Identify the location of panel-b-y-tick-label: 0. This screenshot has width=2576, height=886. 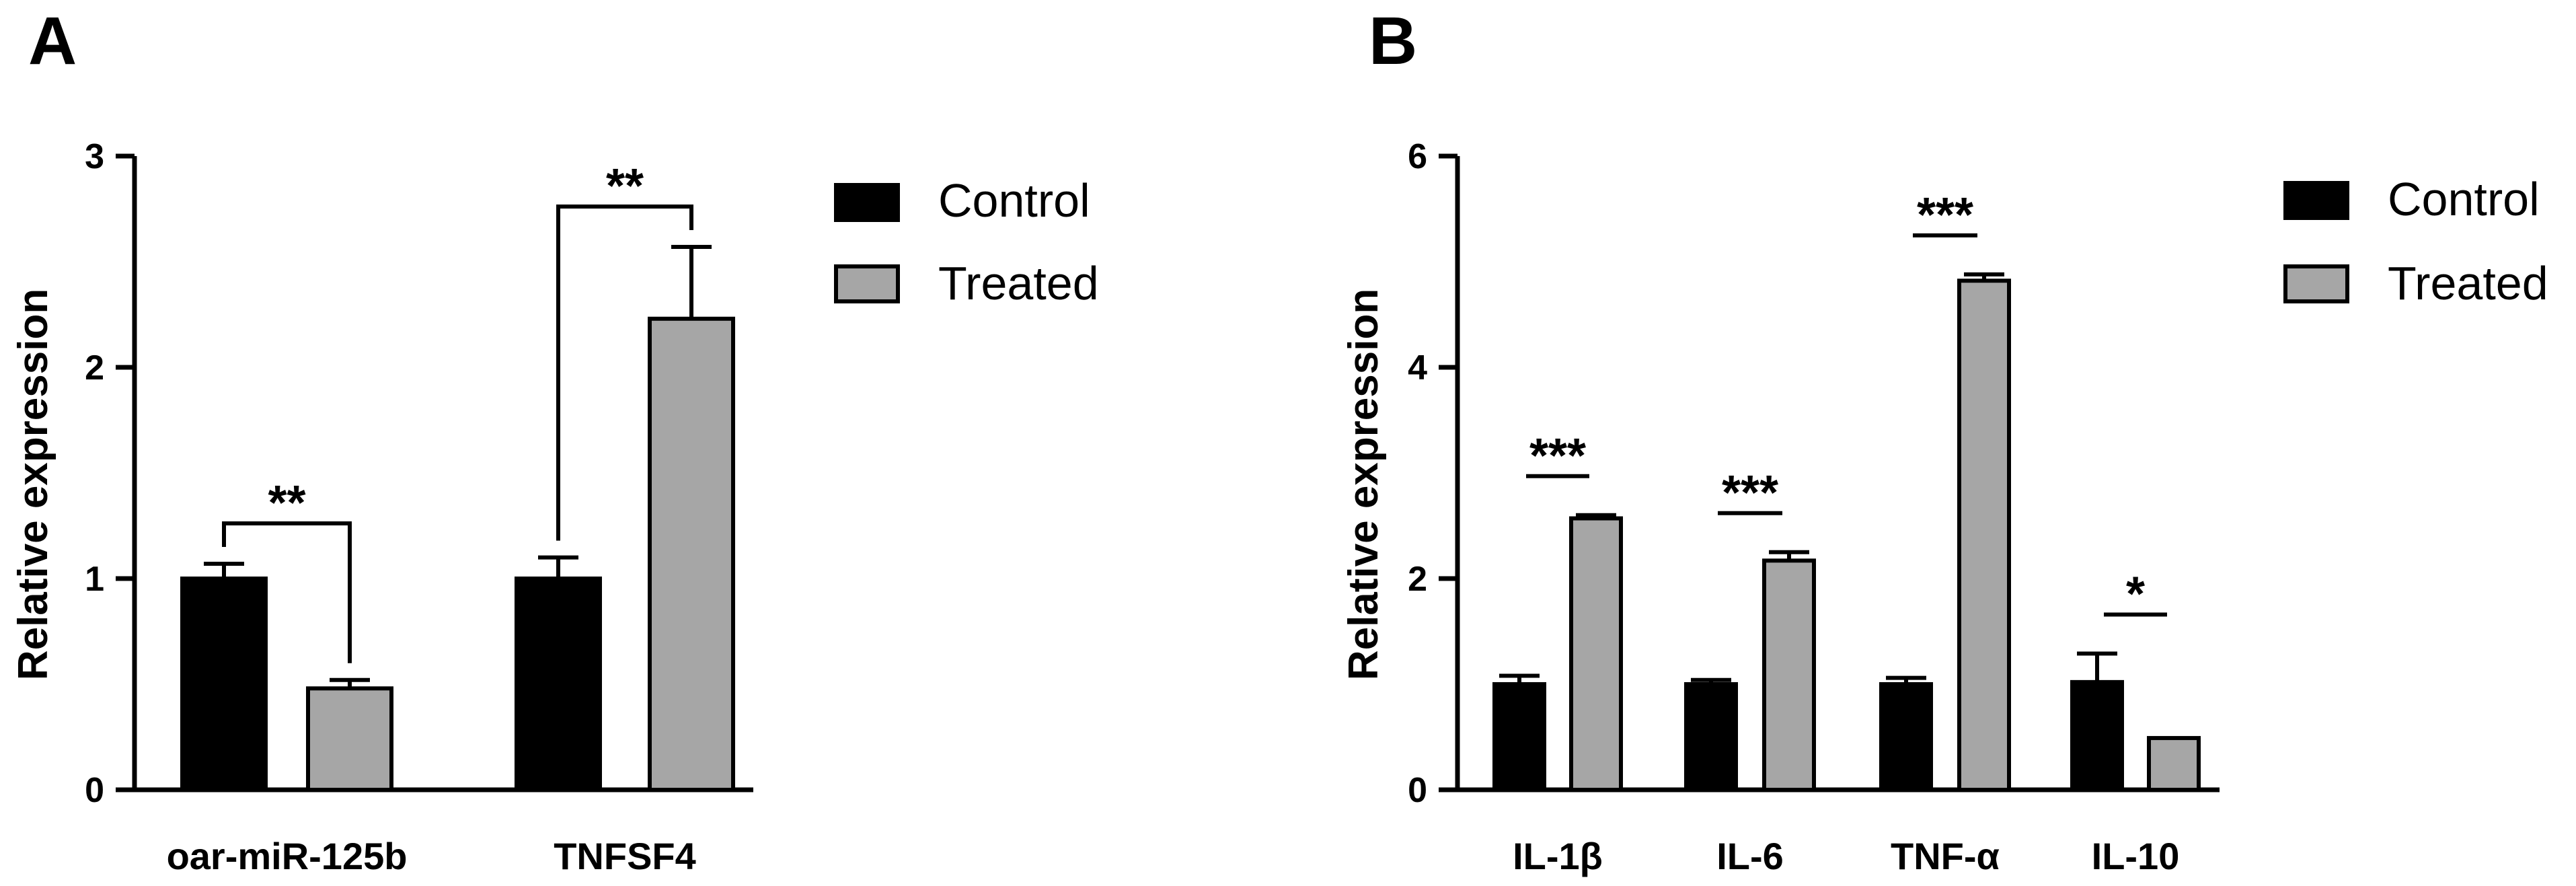
(1417, 790).